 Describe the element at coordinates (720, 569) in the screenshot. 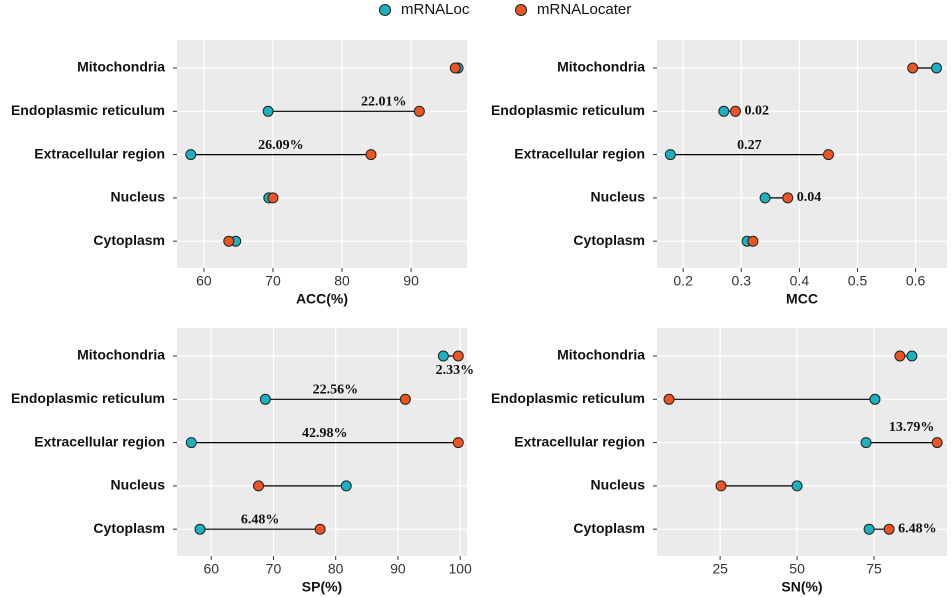

I see `x-tick-label: 25` at that location.